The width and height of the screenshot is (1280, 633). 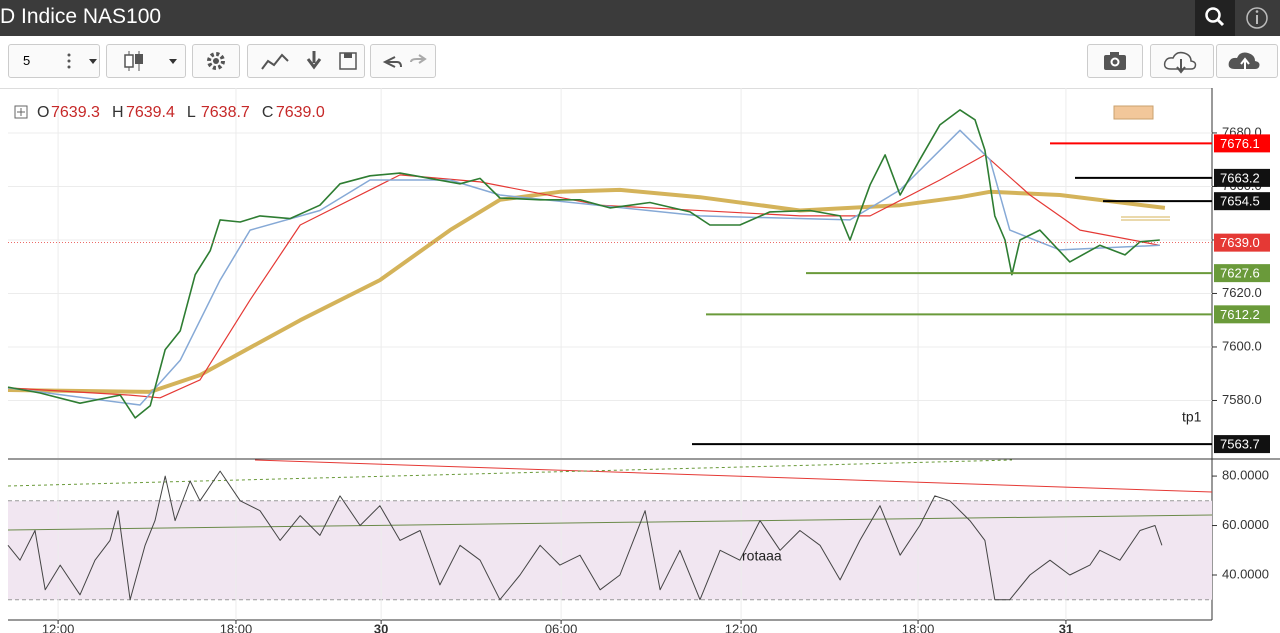 I want to click on y-tick-label: 7580.0, so click(x=1242, y=399).